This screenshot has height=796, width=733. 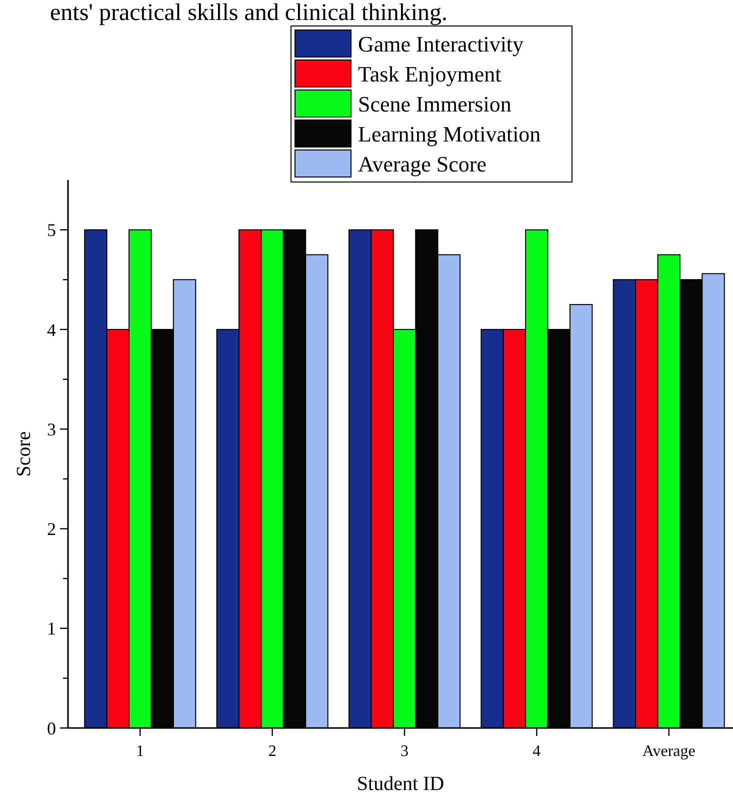 I want to click on x-axis-title: Student ID, so click(x=400, y=784).